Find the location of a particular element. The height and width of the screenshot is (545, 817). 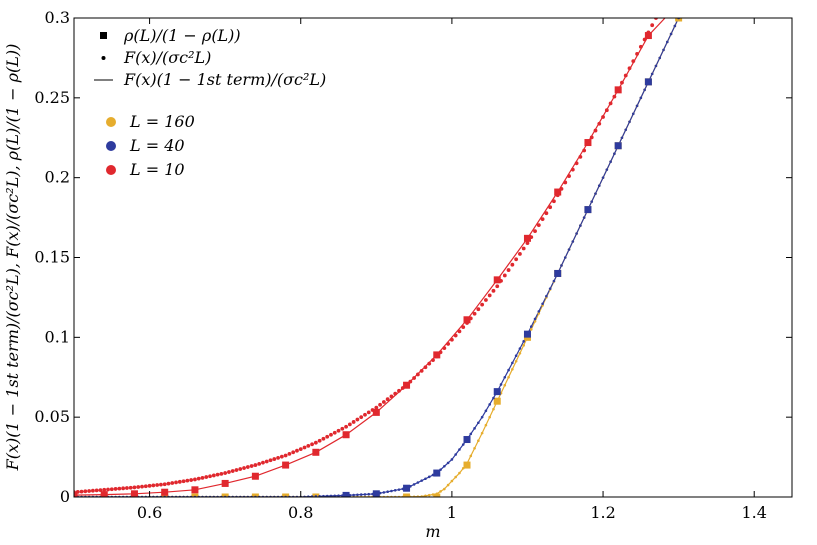

y-tick-label: 0.3 is located at coordinates (57, 17).